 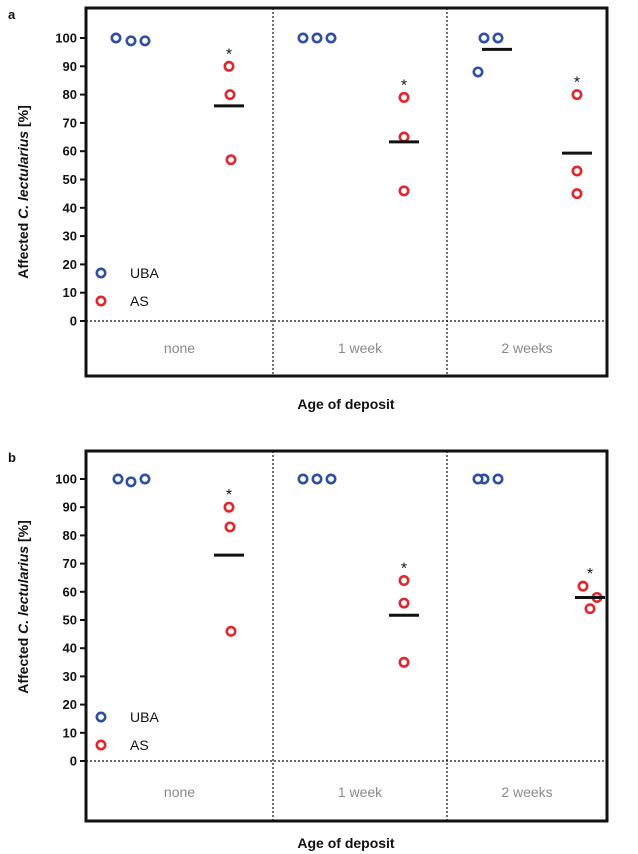 What do you see at coordinates (12, 14) in the screenshot?
I see `panel-label: a` at bounding box center [12, 14].